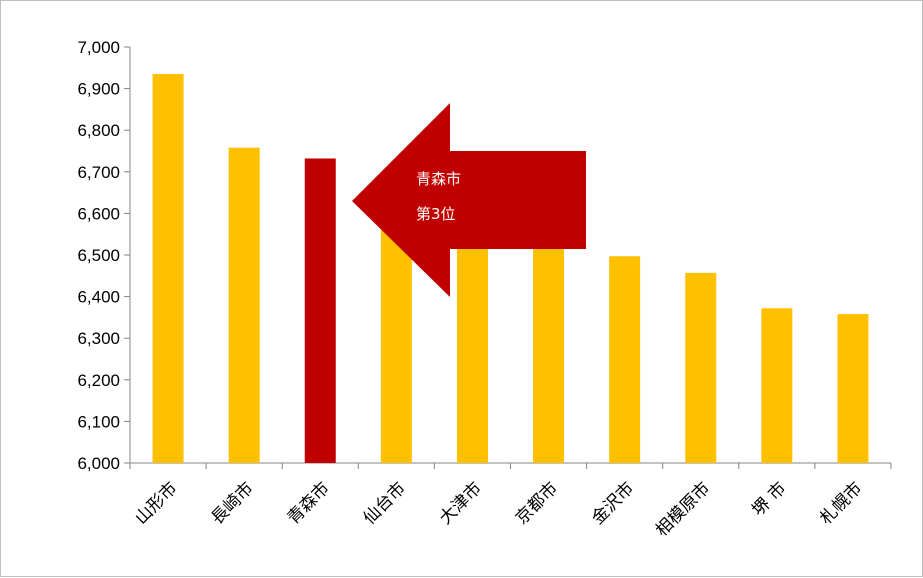 Image resolution: width=923 pixels, height=578 pixels. I want to click on arrow-shape, so click(469, 200).